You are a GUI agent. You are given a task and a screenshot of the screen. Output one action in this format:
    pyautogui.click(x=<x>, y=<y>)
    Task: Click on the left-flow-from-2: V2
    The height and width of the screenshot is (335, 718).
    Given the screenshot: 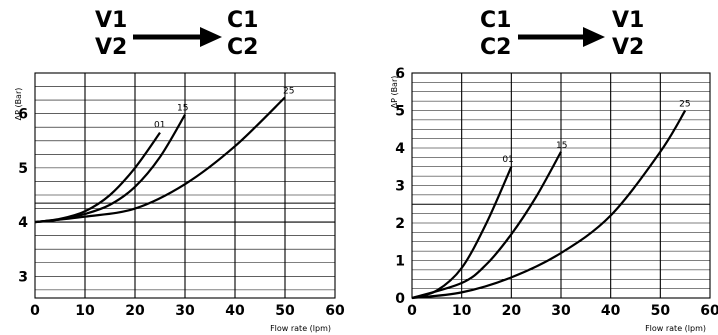 What is the action you would take?
    pyautogui.click(x=111, y=47)
    